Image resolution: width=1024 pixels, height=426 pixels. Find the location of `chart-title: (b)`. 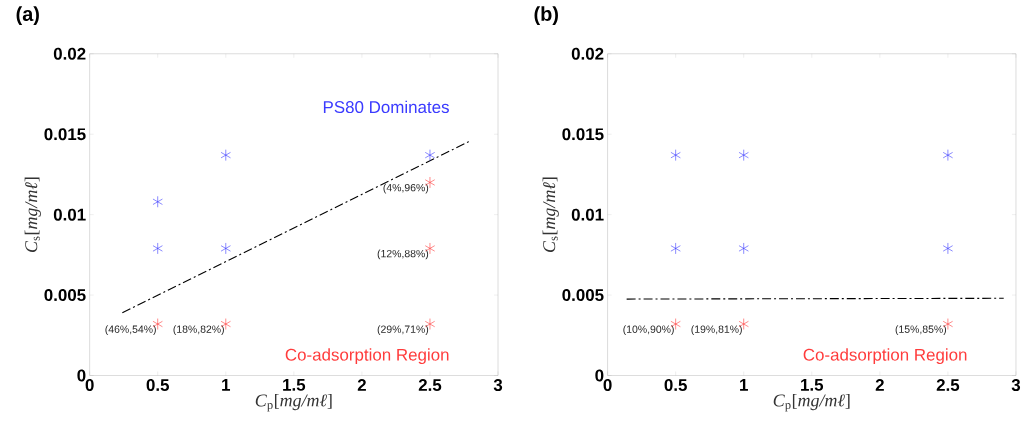

chart-title: (b) is located at coordinates (546, 15).